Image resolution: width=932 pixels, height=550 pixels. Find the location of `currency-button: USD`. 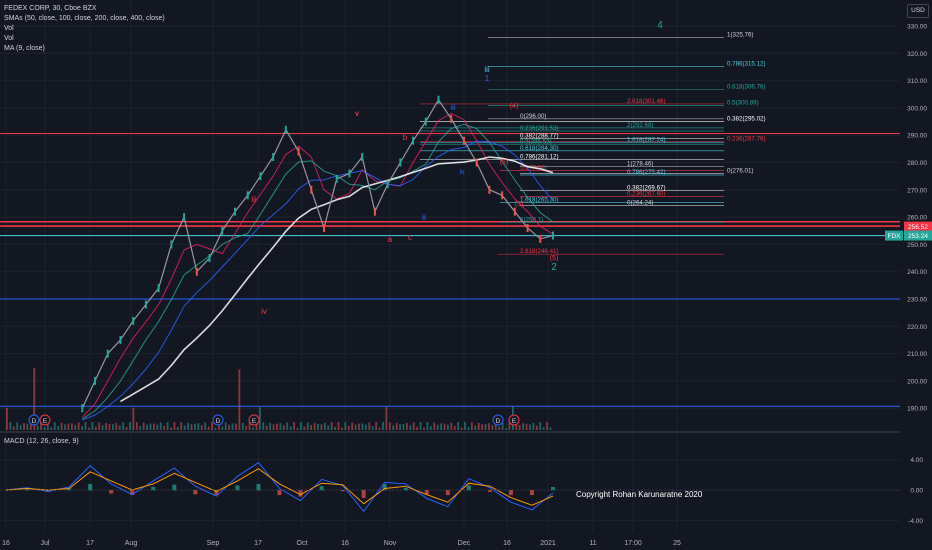

currency-button: USD is located at coordinates (918, 11).